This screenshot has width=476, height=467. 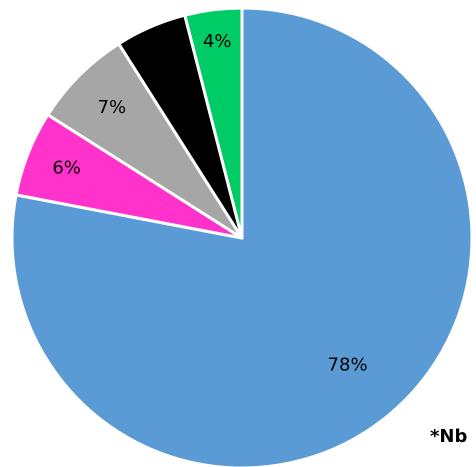 I want to click on pie-slice-label-3: 5%, so click(x=169, y=68).